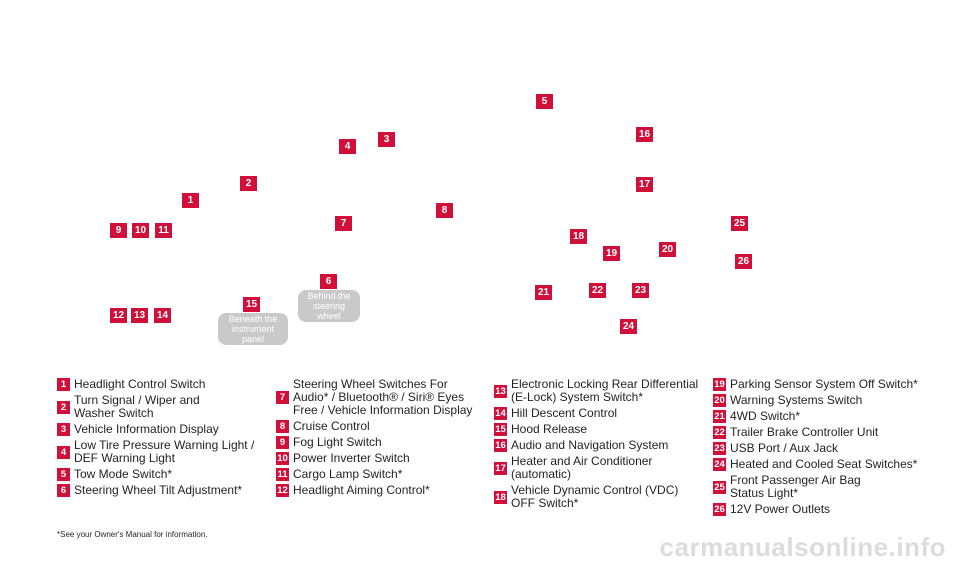  I want to click on legend-item: 19 Parking Sensor System Off Switch*, so click(830, 384).